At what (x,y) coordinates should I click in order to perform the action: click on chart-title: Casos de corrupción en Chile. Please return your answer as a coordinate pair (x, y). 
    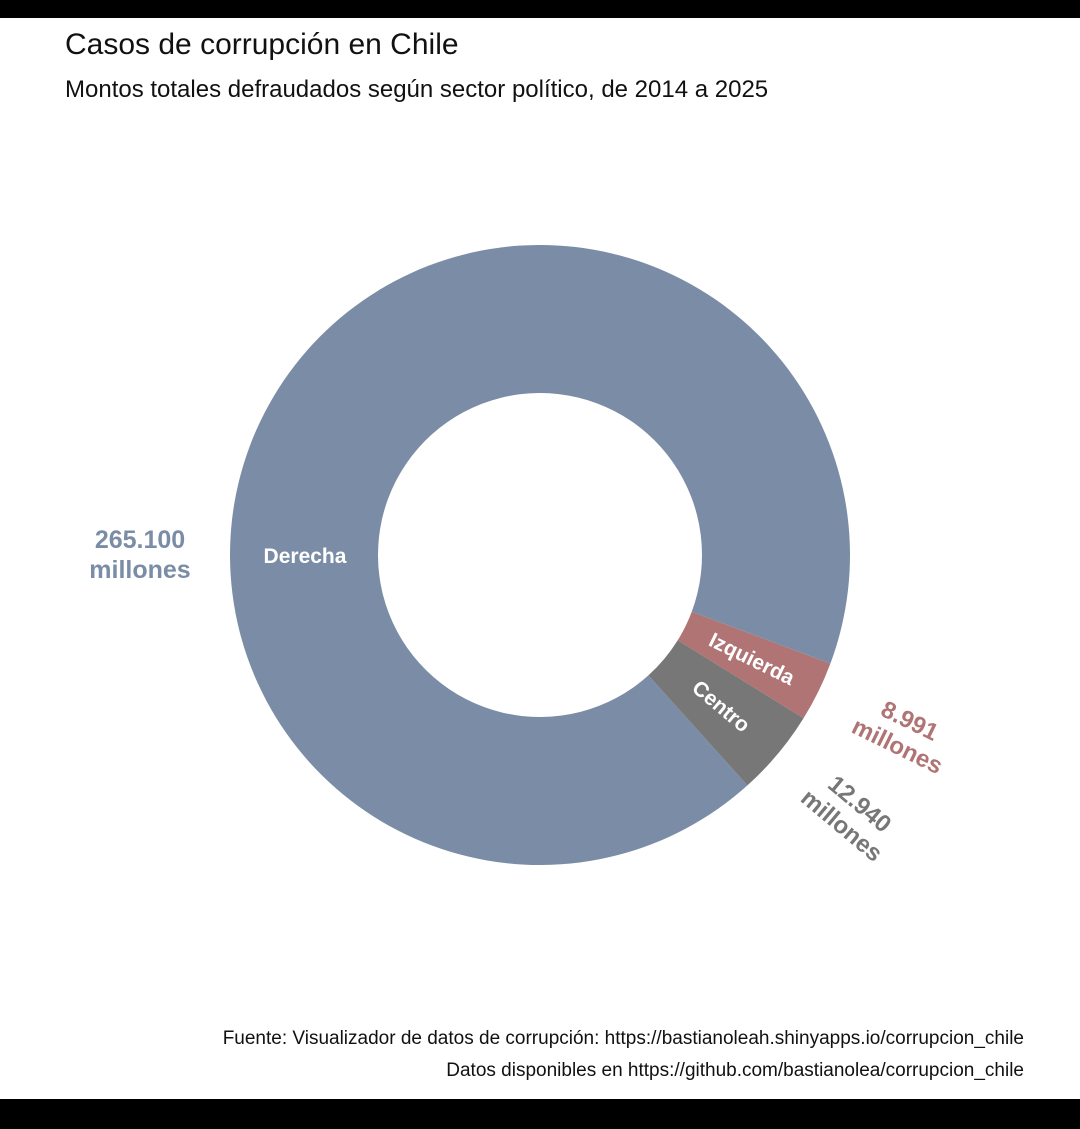
    Looking at the image, I should click on (262, 44).